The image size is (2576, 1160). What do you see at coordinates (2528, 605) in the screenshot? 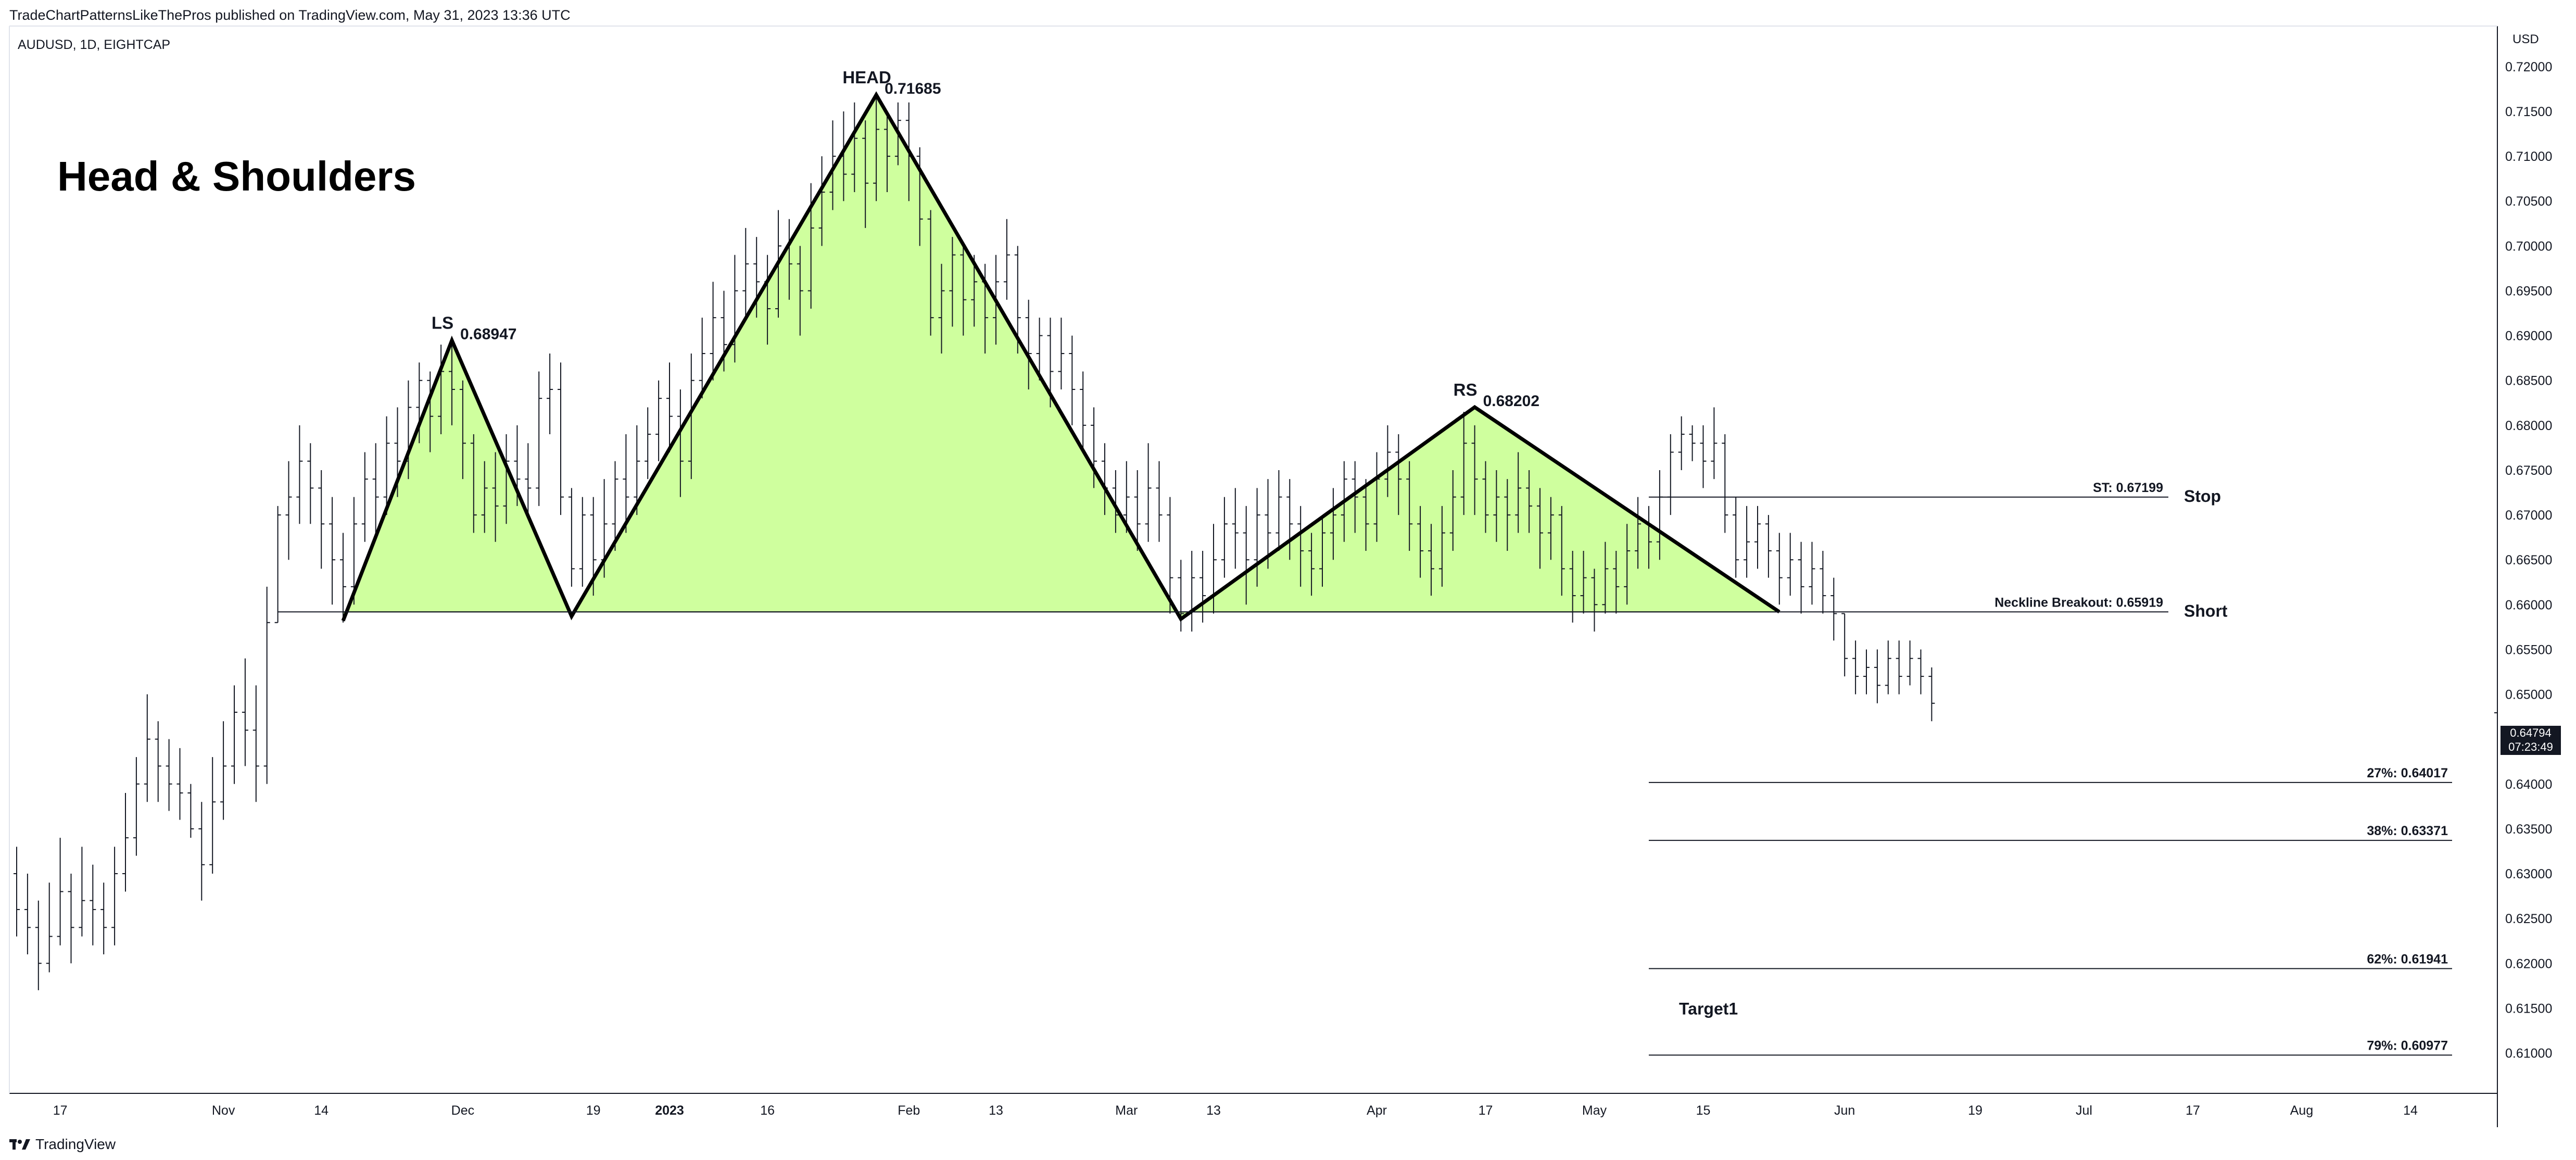
I see `y-tick-label: 0.66000` at bounding box center [2528, 605].